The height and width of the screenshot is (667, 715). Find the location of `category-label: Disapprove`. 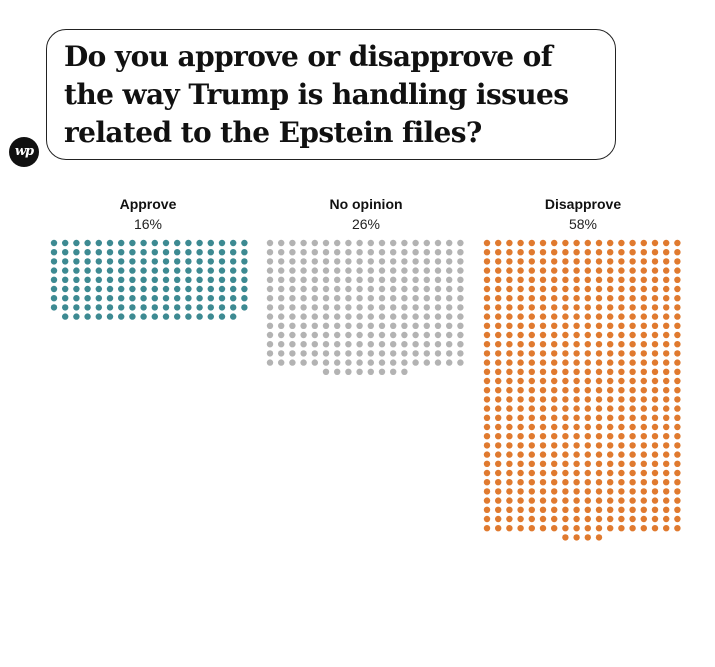

category-label: Disapprove is located at coordinates (583, 204).